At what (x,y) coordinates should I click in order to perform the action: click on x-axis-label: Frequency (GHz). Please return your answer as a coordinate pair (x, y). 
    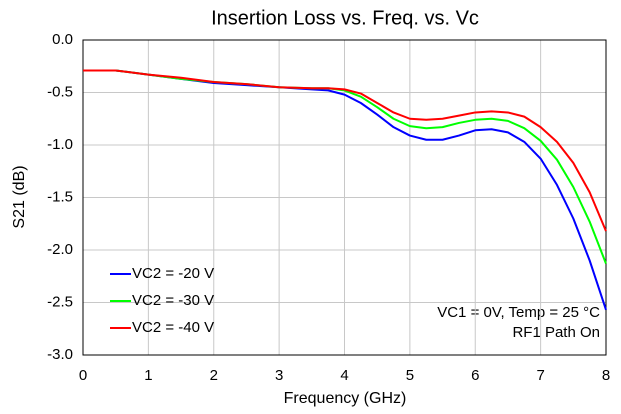
    Looking at the image, I should click on (345, 398).